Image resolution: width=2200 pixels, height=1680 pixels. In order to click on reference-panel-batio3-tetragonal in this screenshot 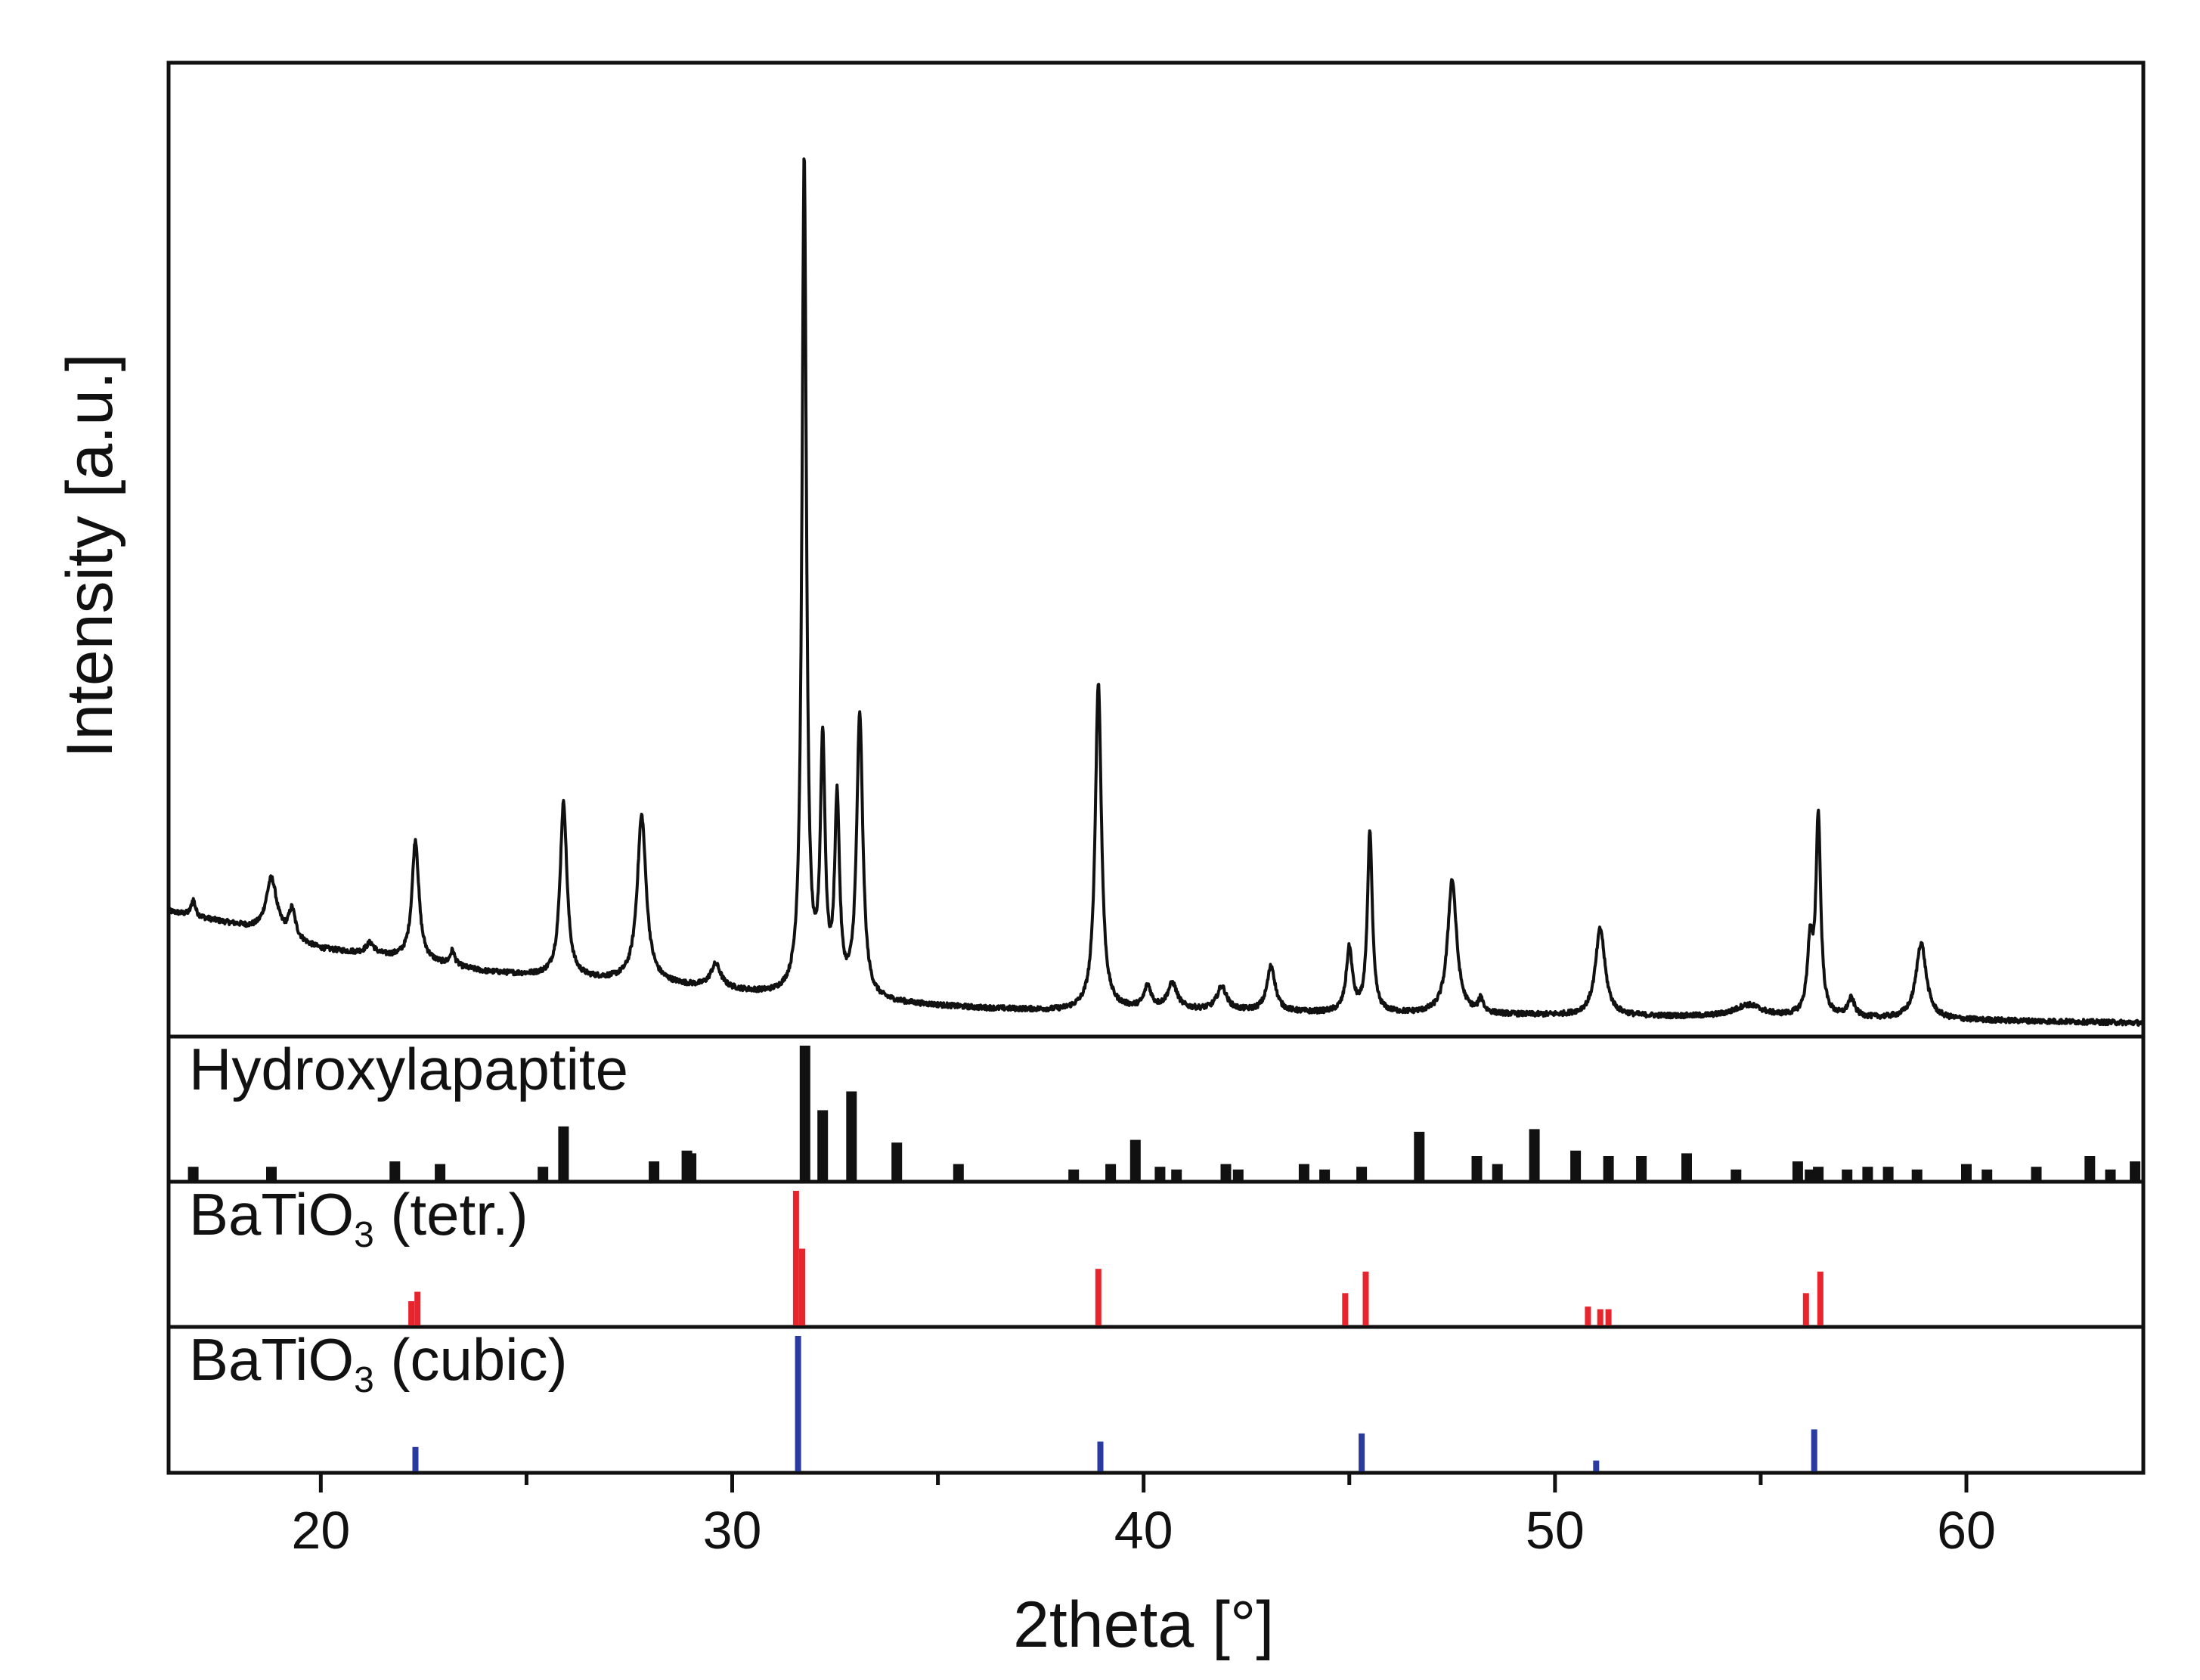, I will do `click(1116, 1258)`.